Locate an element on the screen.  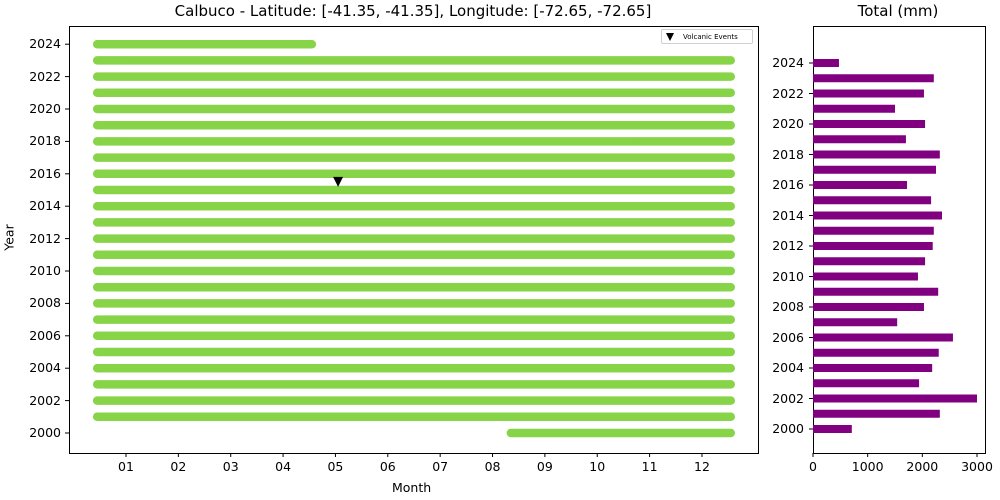
legend-label: Volcanic Events is located at coordinates (710, 36).